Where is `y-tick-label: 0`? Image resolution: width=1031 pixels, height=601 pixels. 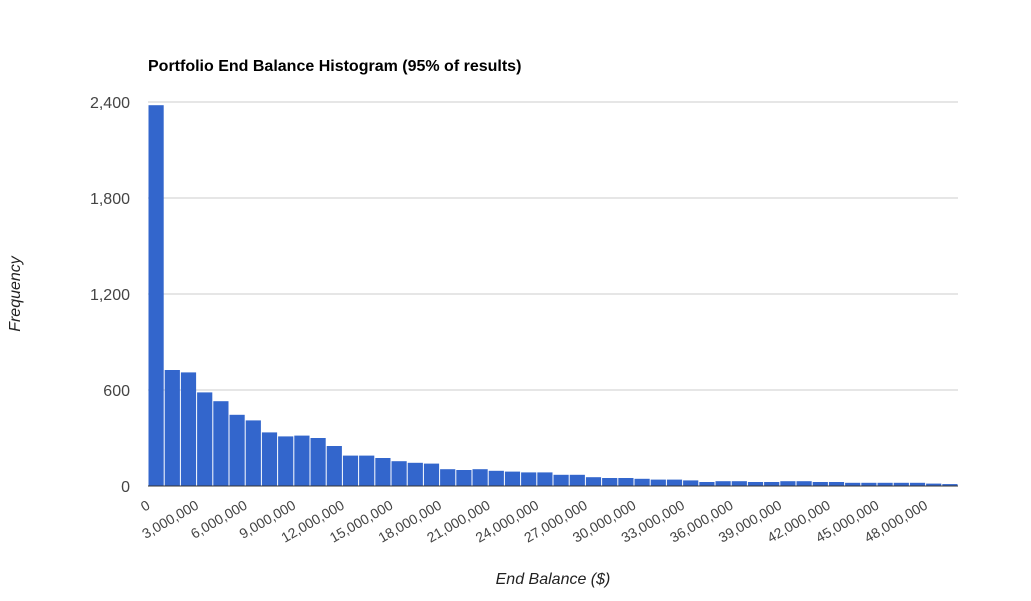 y-tick-label: 0 is located at coordinates (125, 487).